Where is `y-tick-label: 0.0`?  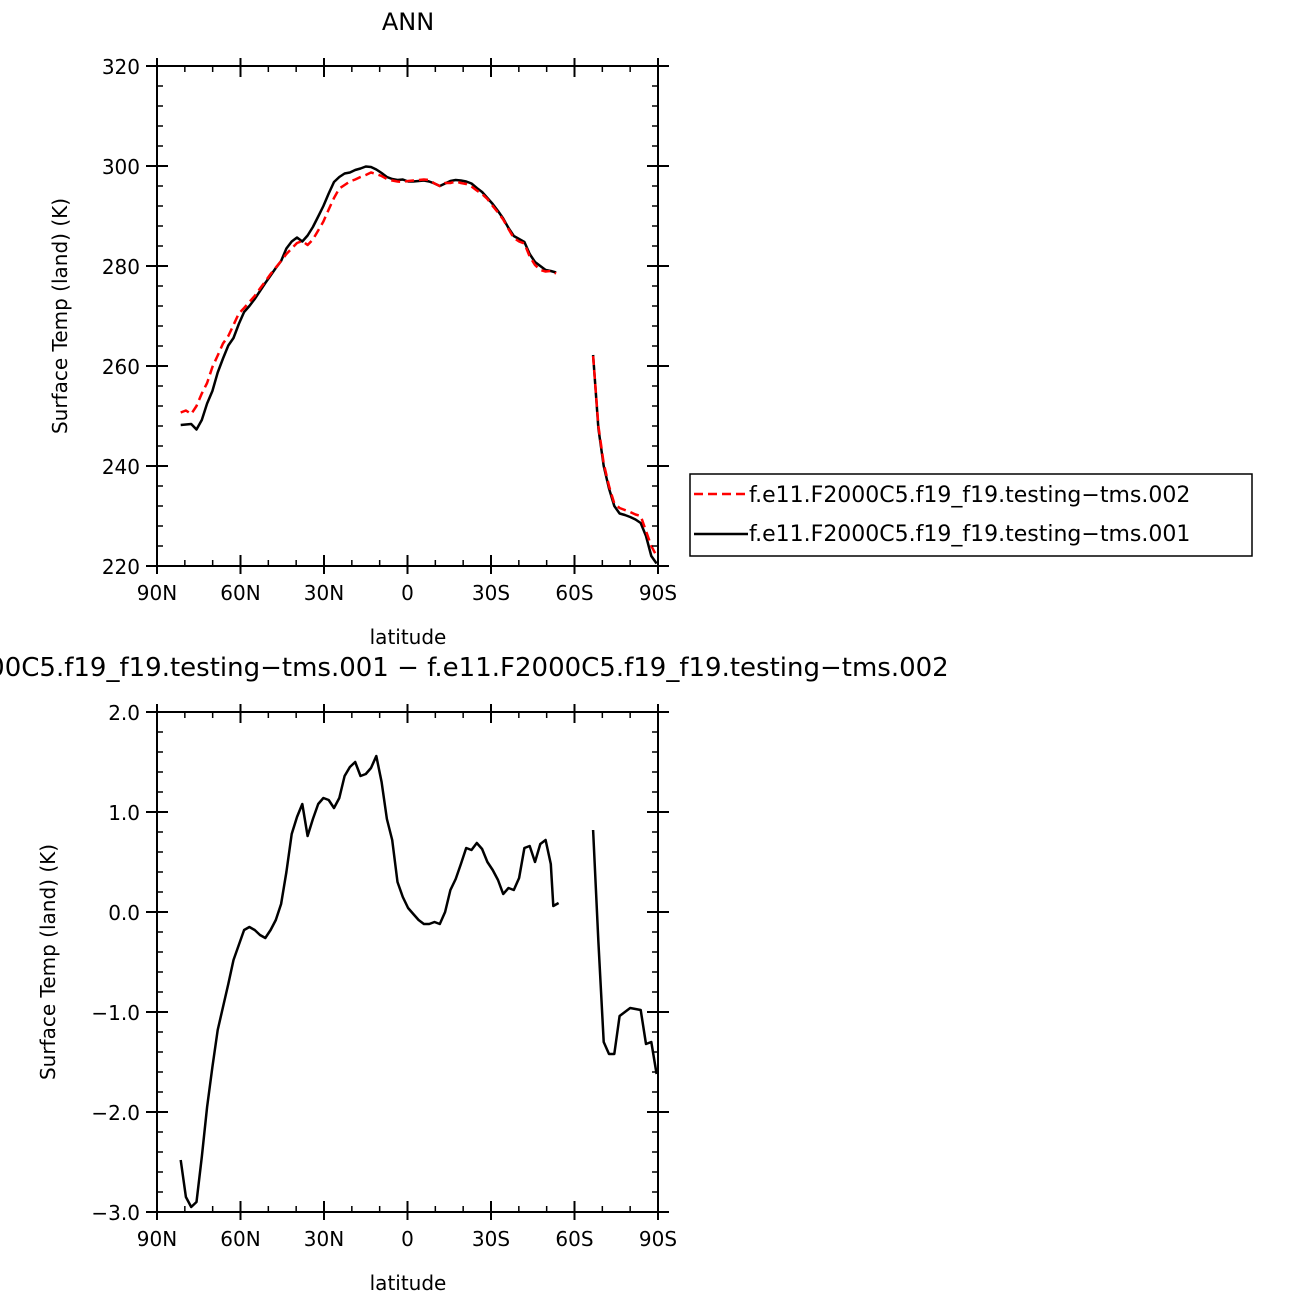
y-tick-label: 0.0 is located at coordinates (124, 913).